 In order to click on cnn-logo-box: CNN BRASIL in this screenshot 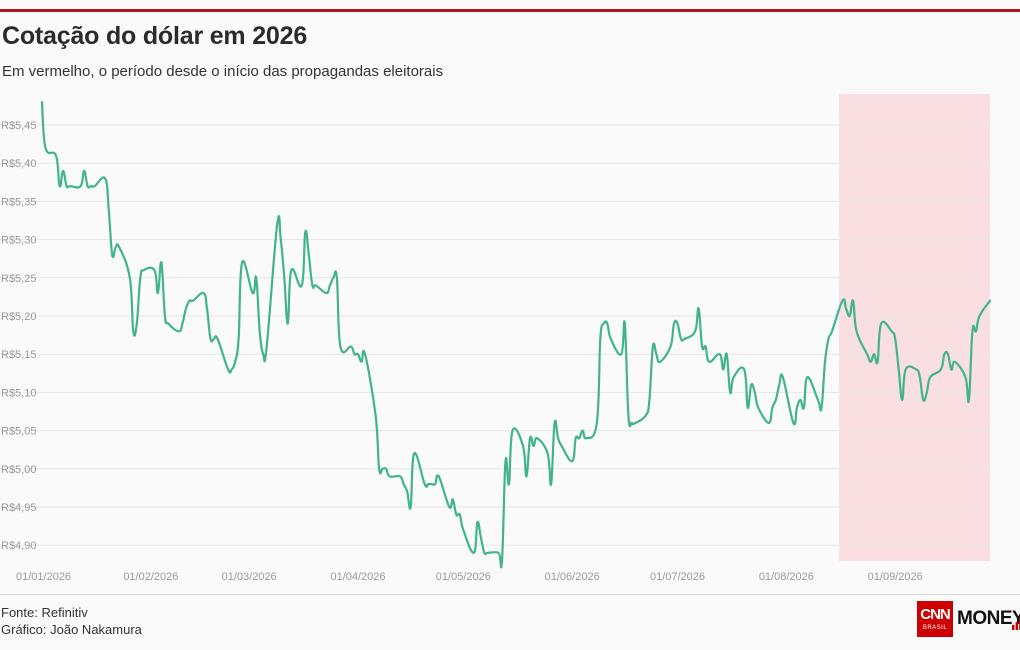, I will do `click(935, 619)`.